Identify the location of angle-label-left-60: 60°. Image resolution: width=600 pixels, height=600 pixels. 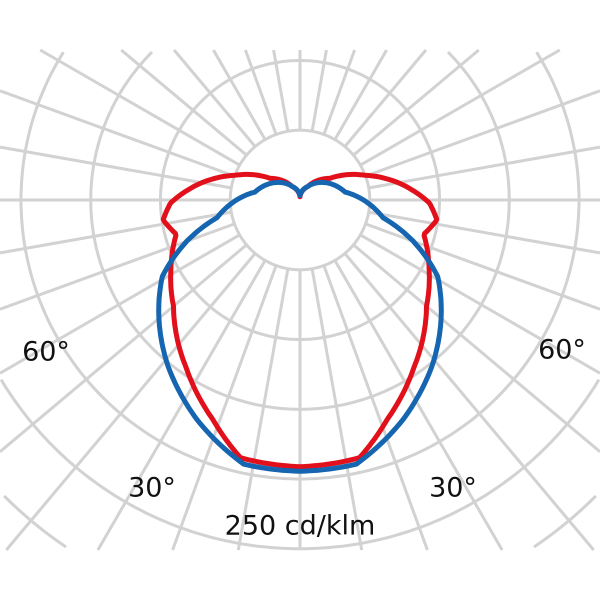
(46, 352).